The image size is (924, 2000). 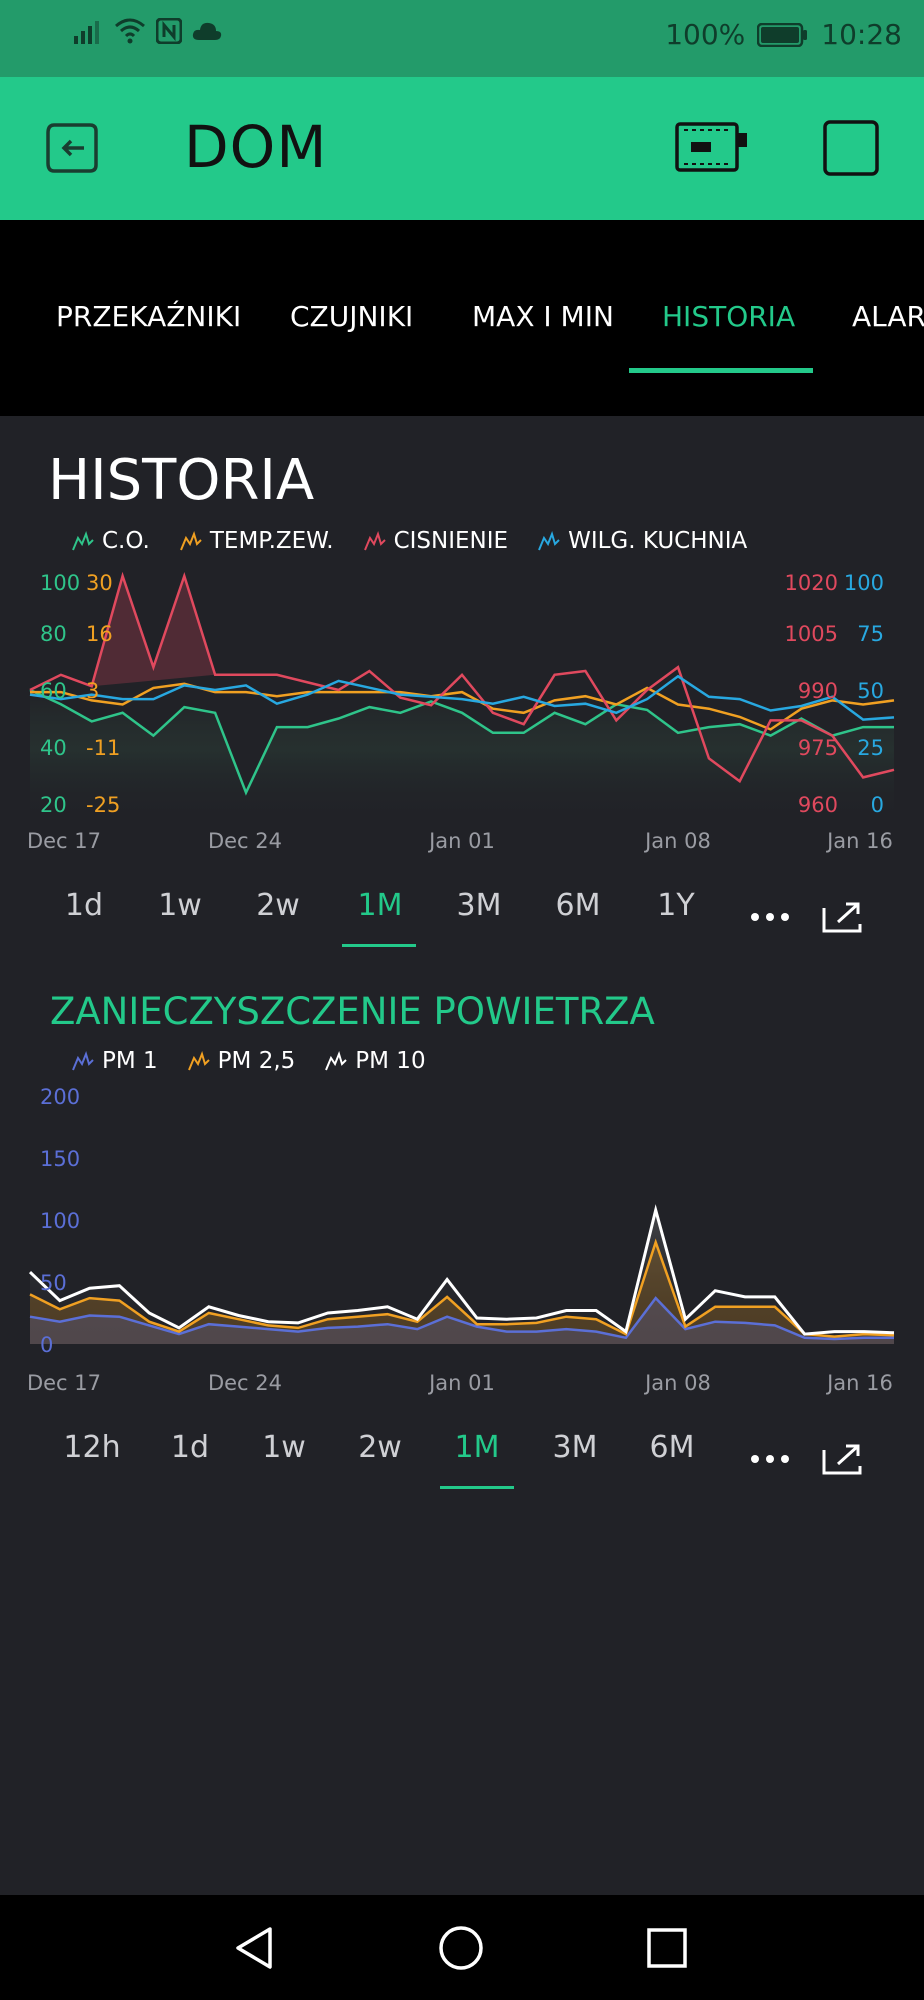 I want to click on y-tick-pm: 100, so click(x=60, y=1221).